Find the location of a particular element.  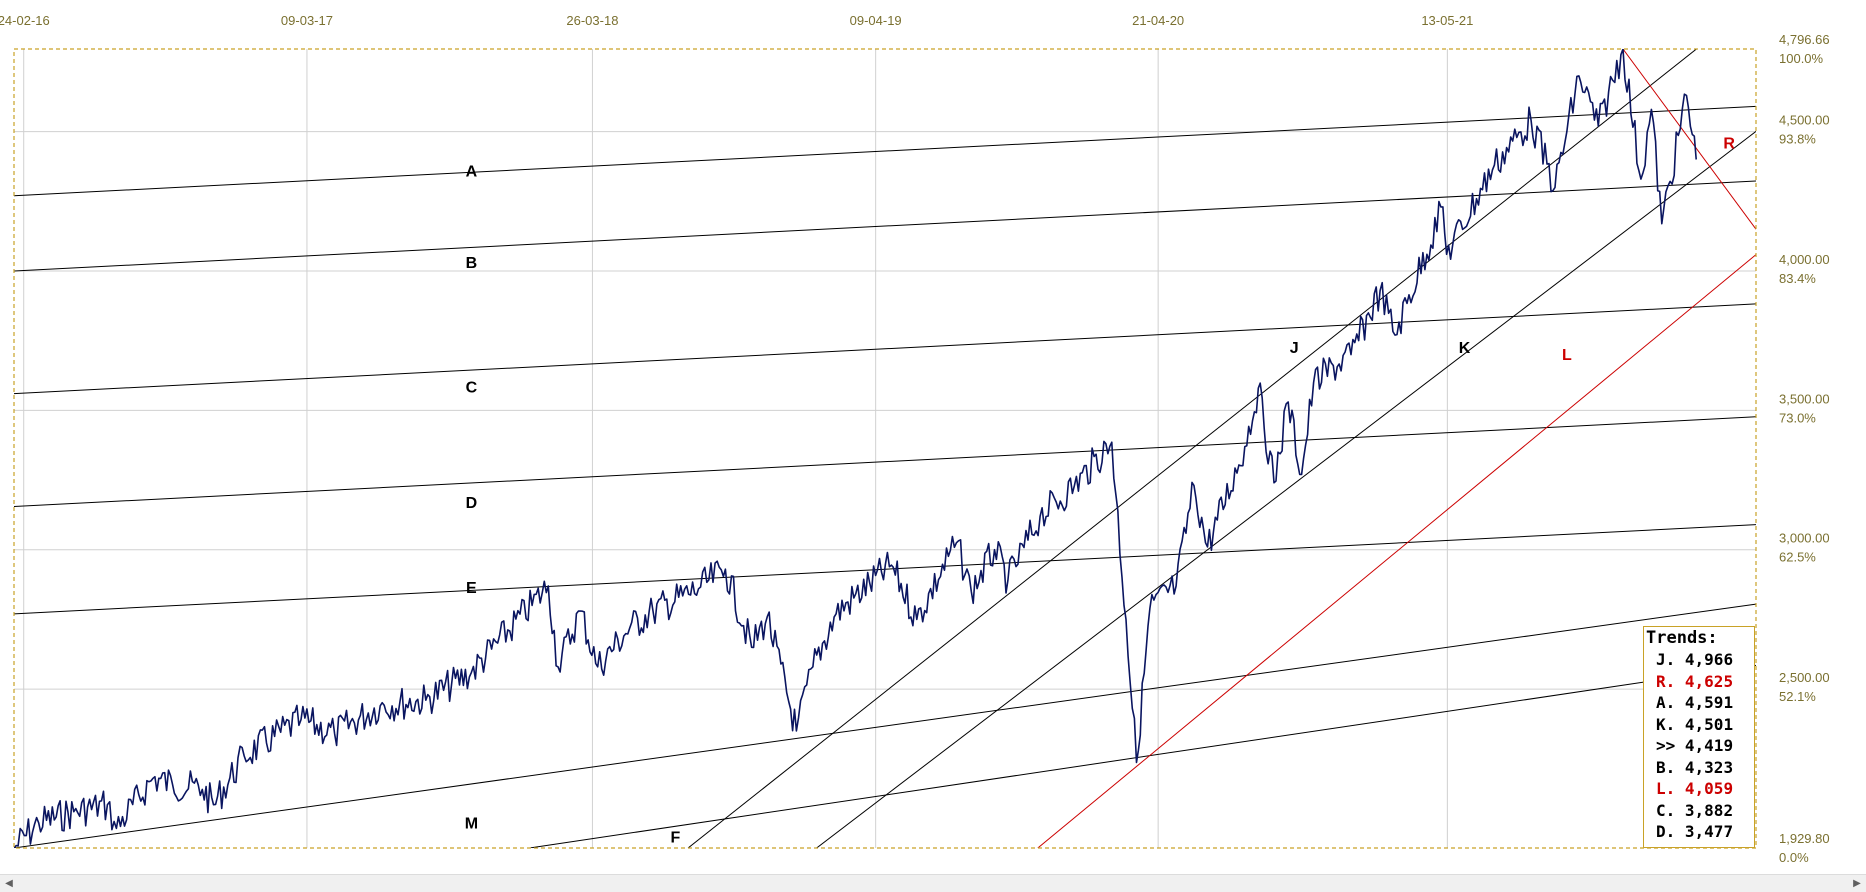

trend-name: D. is located at coordinates (1666, 831).